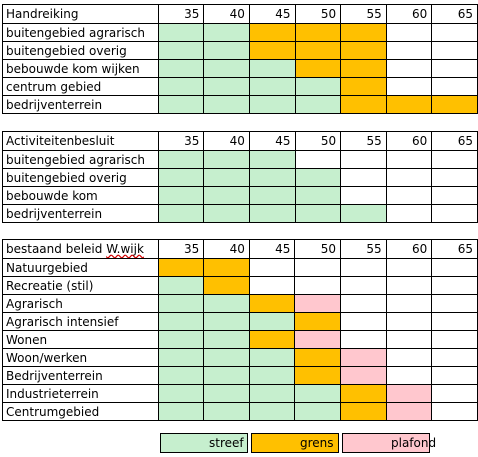 This screenshot has height=457, width=478. I want to click on legend-swatch-grens, so click(295, 443).